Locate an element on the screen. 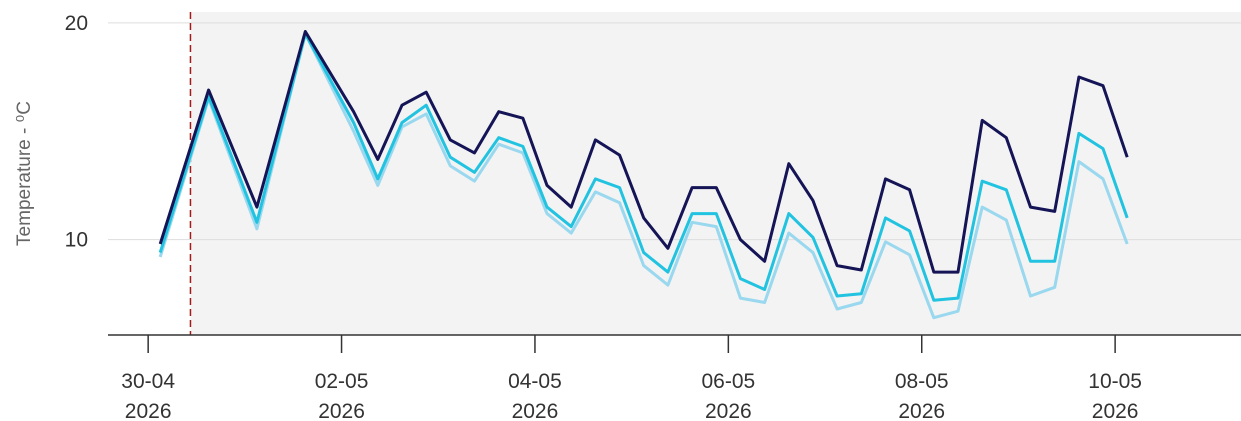 The width and height of the screenshot is (1241, 421). x-tick-label: 08-05 is located at coordinates (922, 381).